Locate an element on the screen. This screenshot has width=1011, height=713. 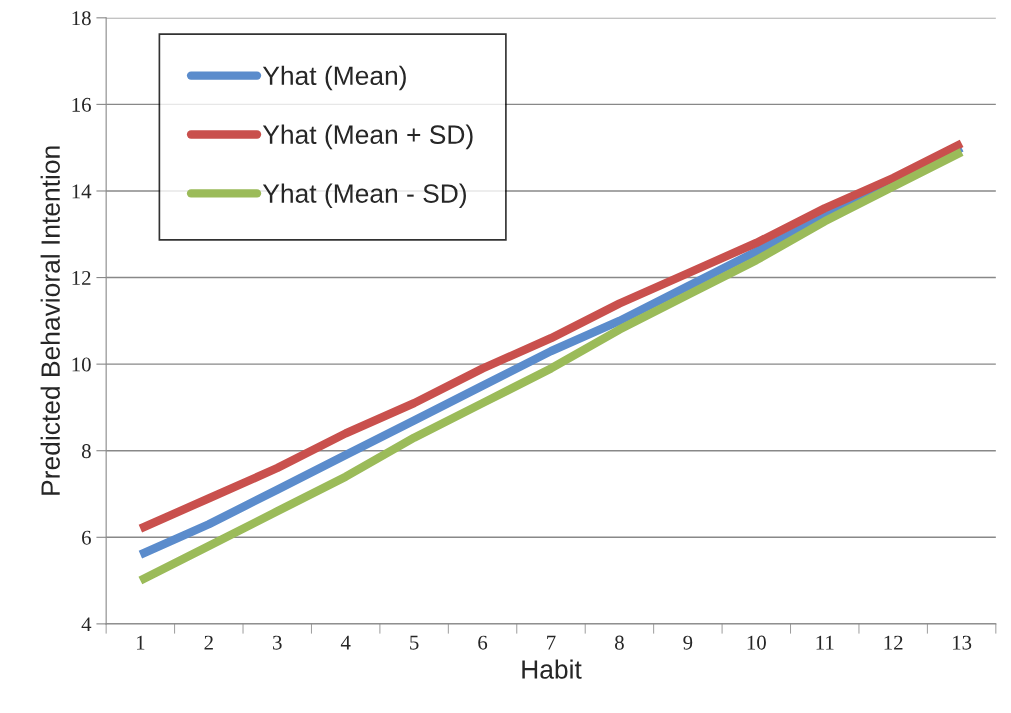
x-tick-label: 12 is located at coordinates (893, 642).